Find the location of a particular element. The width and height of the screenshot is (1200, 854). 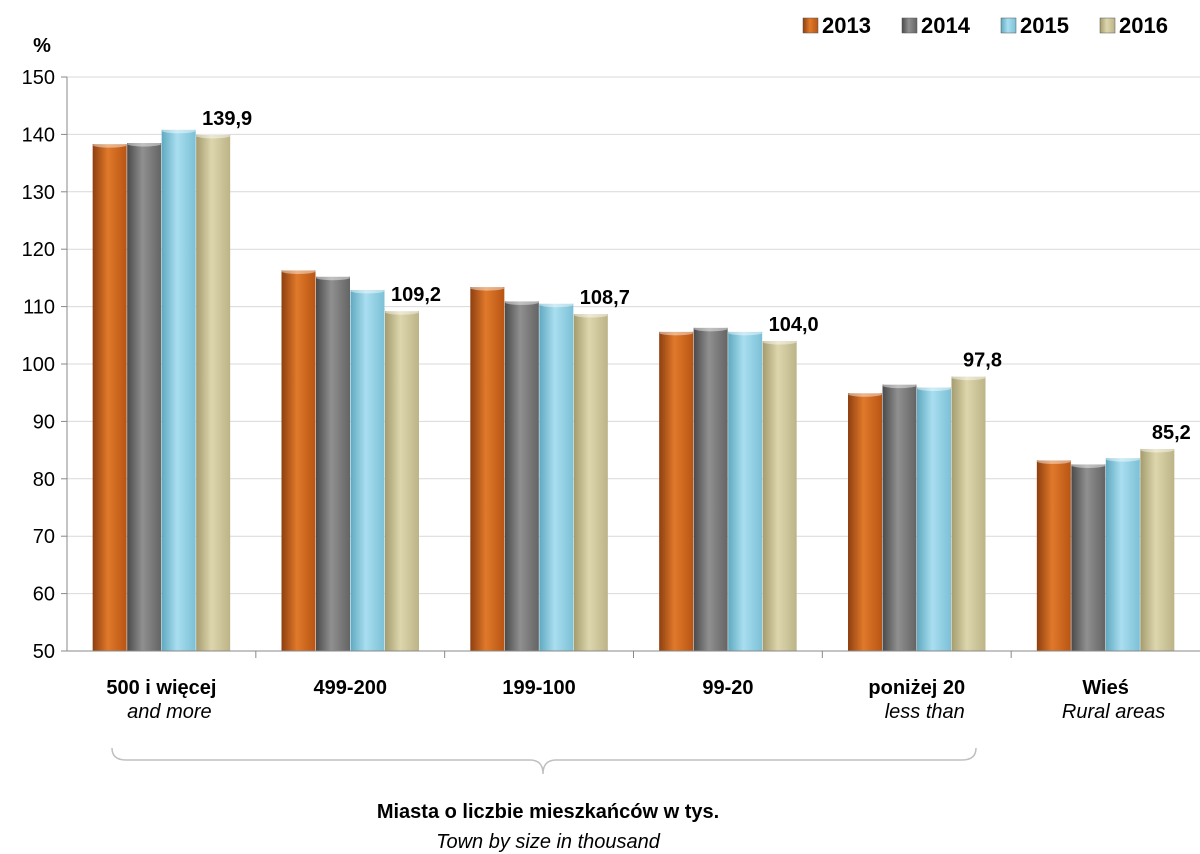

category-group-brace is located at coordinates (544, 761).